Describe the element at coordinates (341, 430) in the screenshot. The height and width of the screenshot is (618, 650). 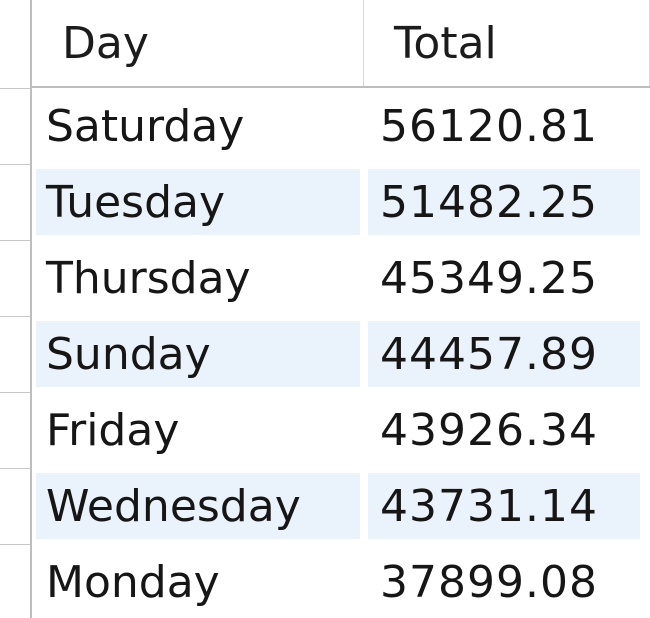
I see `table-row: Friday 43926.34` at that location.